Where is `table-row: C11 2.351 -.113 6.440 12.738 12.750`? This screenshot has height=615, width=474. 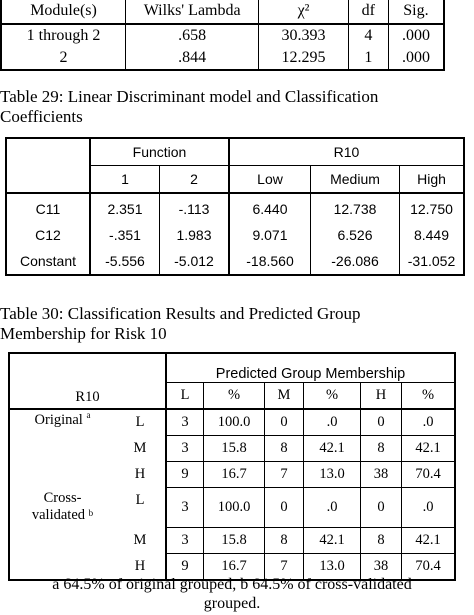
table-row: C11 2.351 -.113 6.440 12.738 12.750 is located at coordinates (235, 207).